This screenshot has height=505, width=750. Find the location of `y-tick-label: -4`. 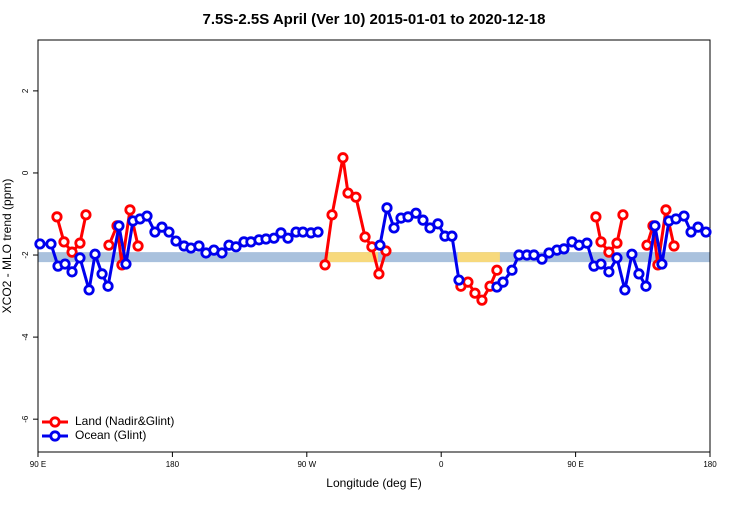

y-tick-label: -4 is located at coordinates (25, 337).